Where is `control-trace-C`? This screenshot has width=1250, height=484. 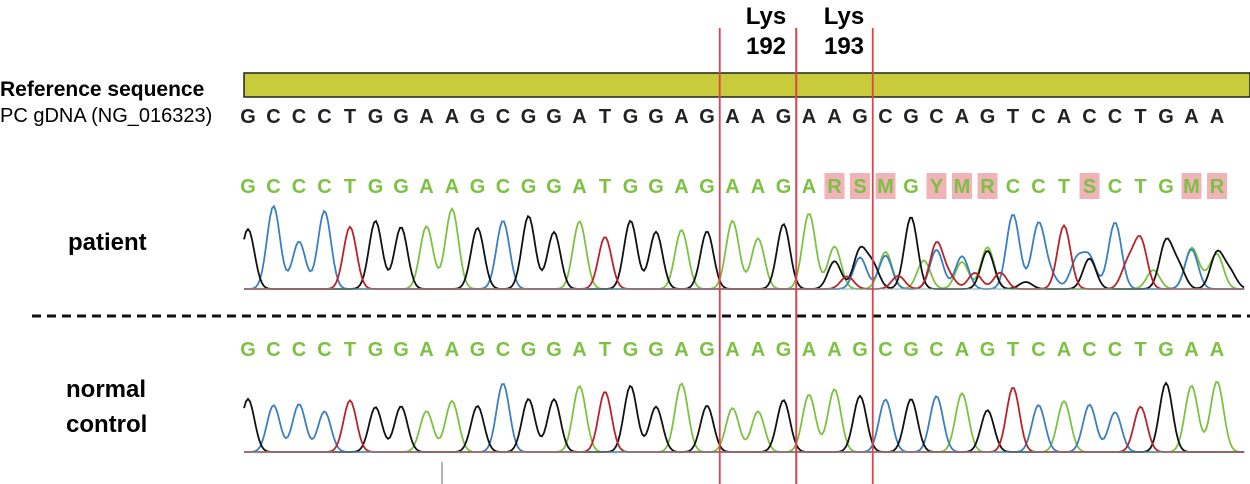 control-trace-C is located at coordinates (744, 418).